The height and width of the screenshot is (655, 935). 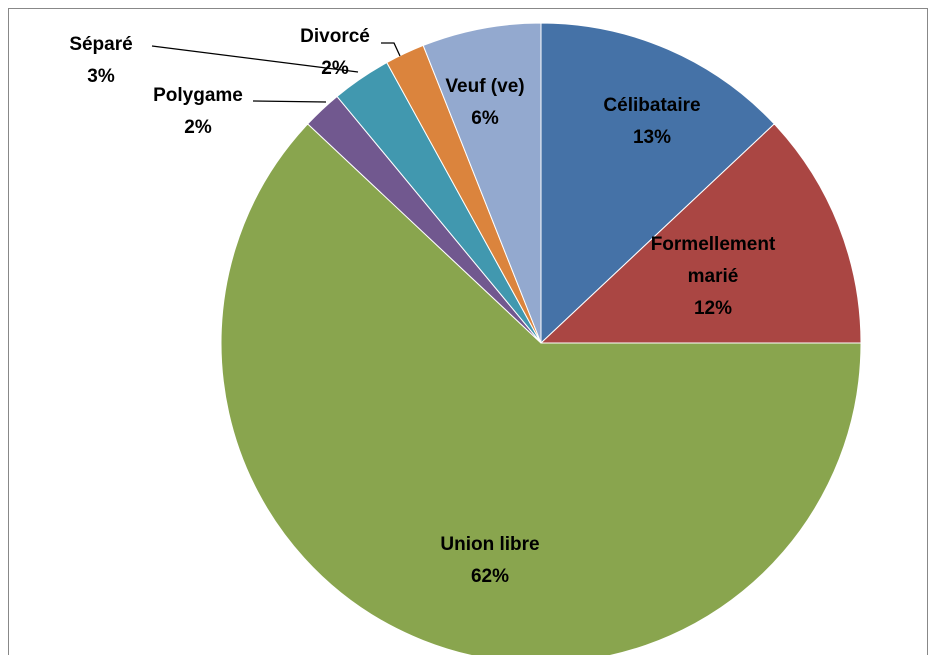 I want to click on category-label: Célibataire, so click(x=652, y=105).